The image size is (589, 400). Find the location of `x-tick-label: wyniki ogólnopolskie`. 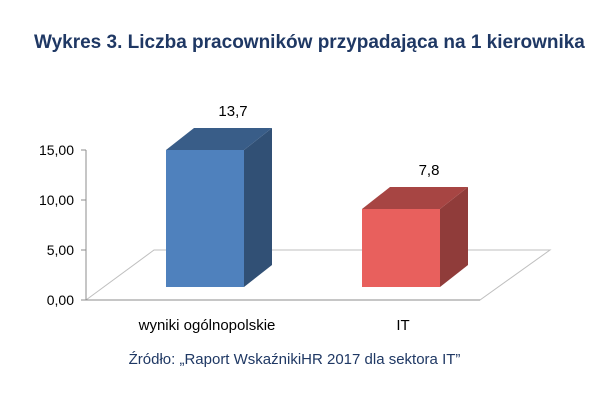

x-tick-label: wyniki ogólnopolskie is located at coordinates (207, 325).